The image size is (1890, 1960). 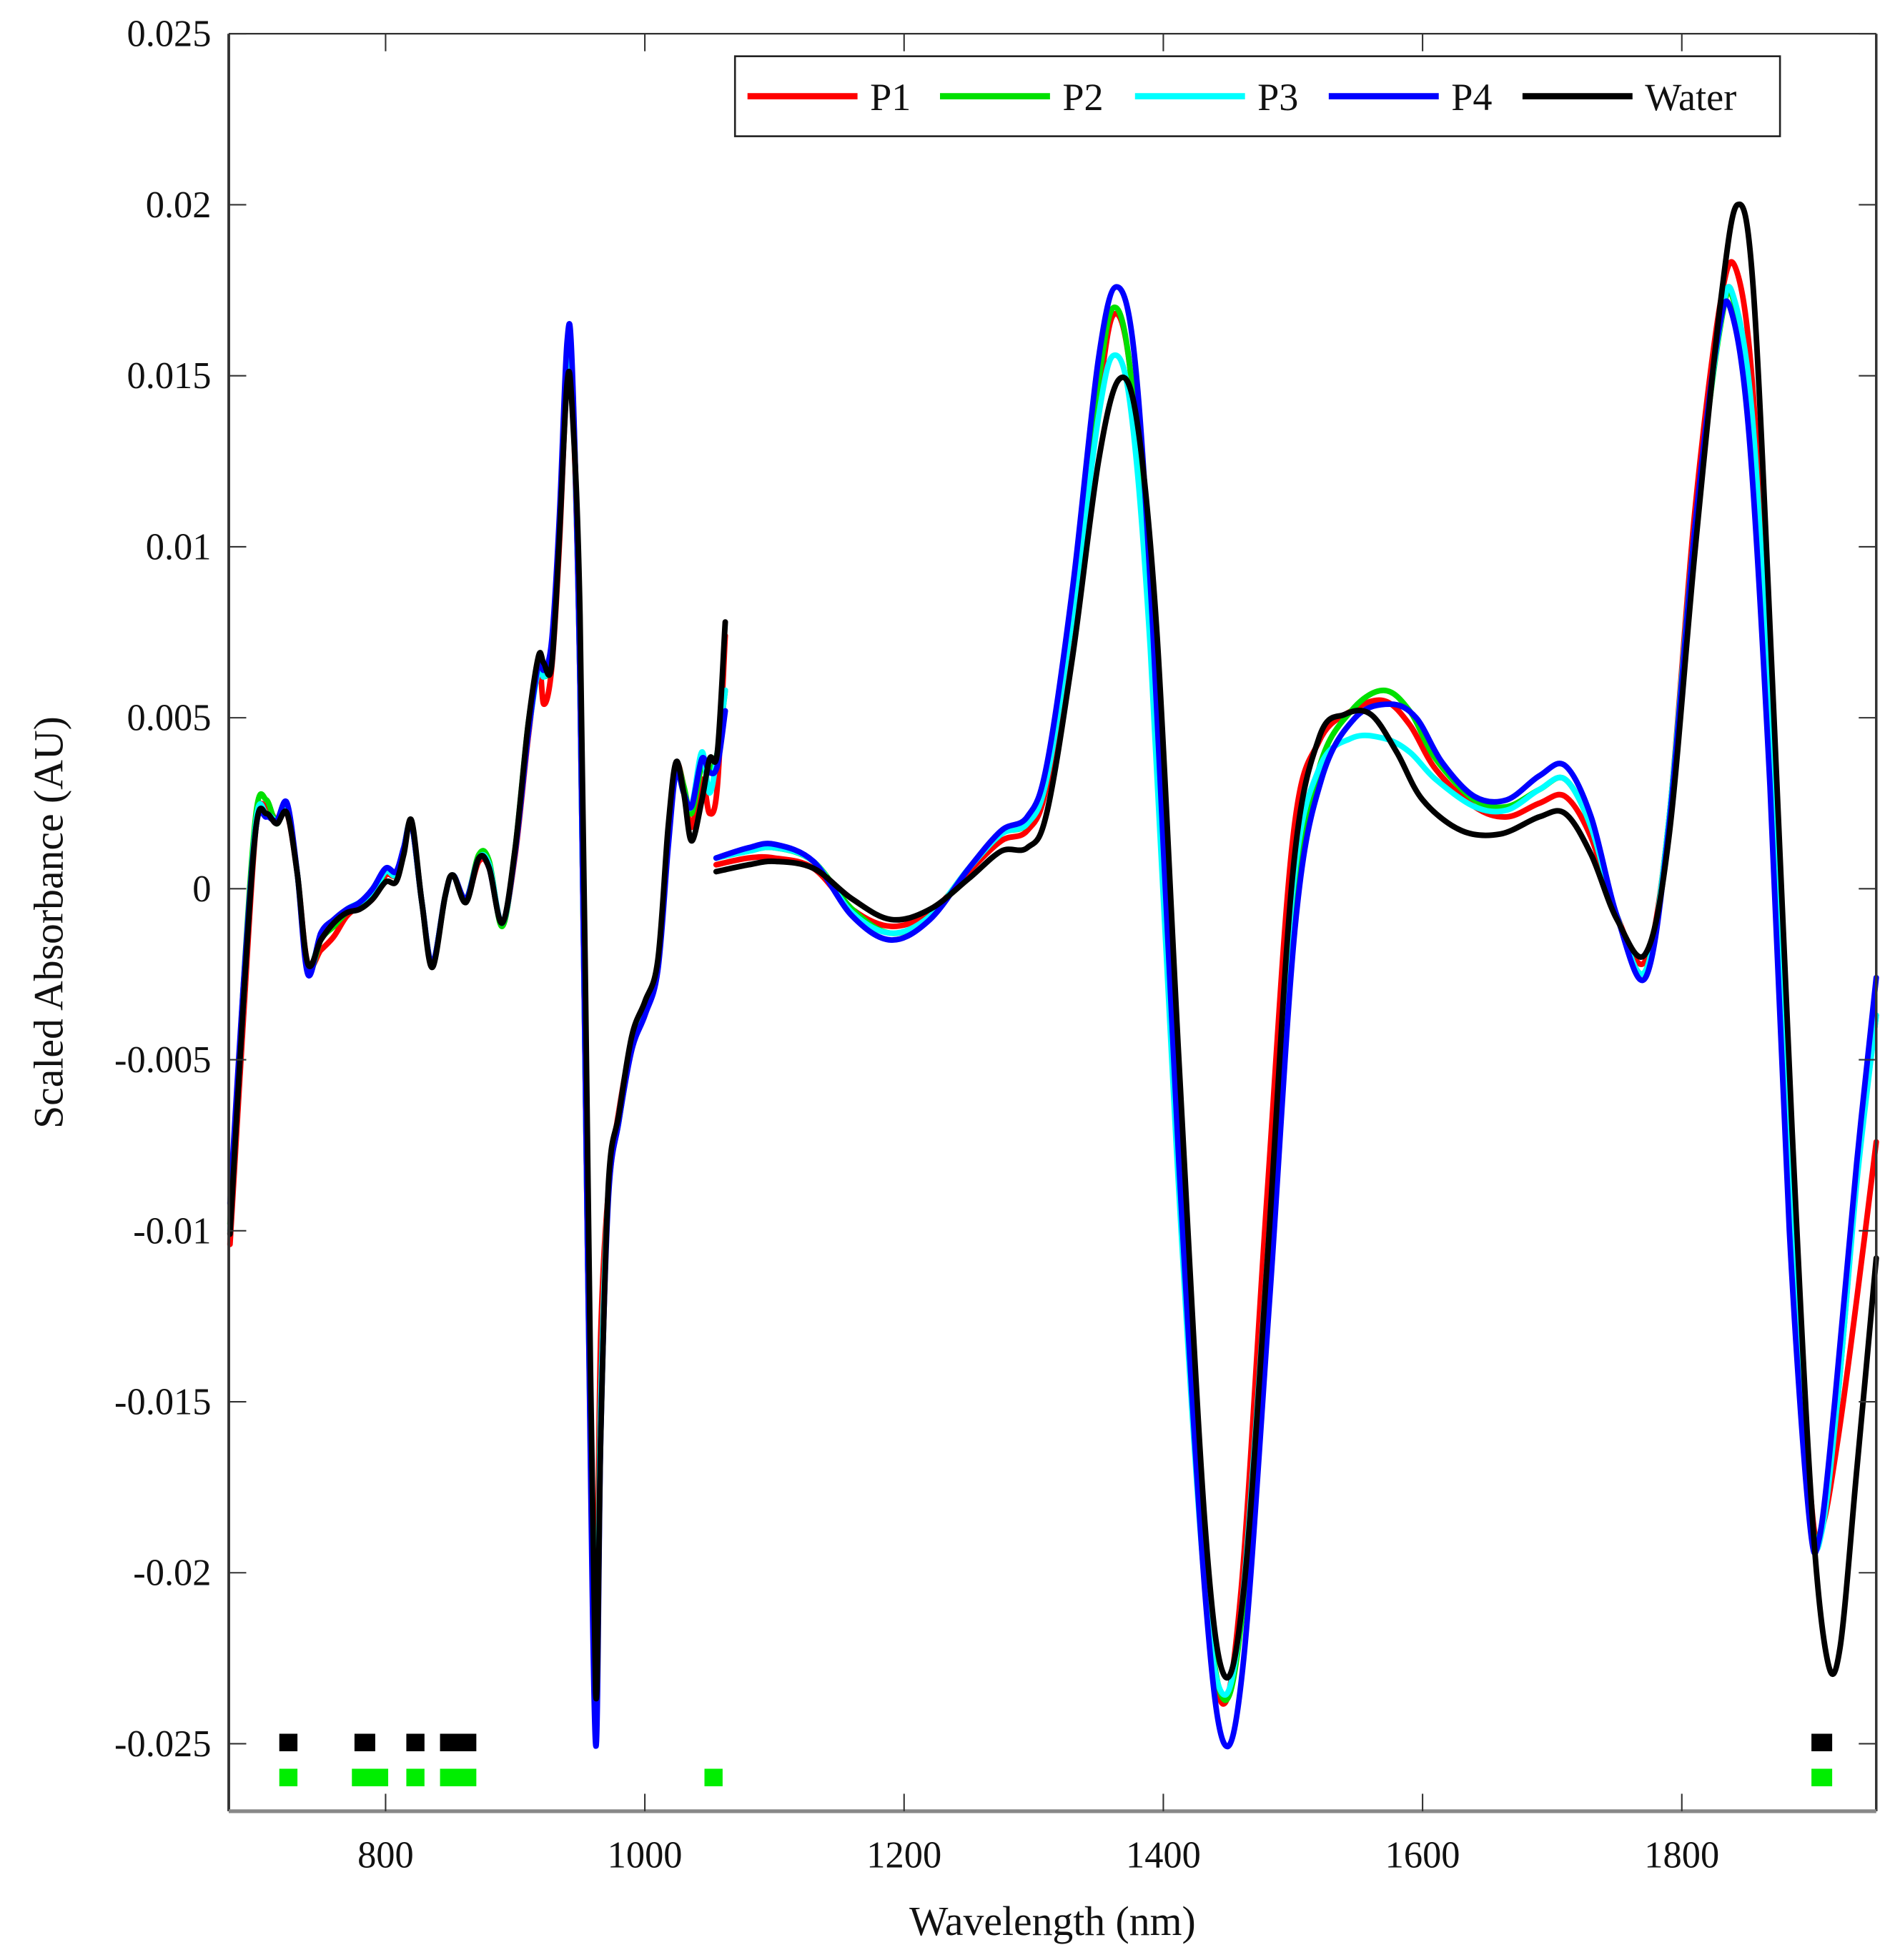 What do you see at coordinates (169, 718) in the screenshot?
I see `y-tick-label: 0.005` at bounding box center [169, 718].